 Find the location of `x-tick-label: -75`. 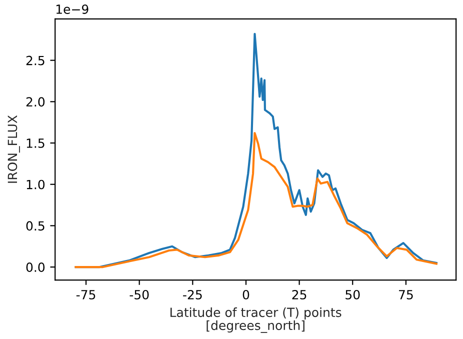

x-tick-label: -75 is located at coordinates (86, 295).